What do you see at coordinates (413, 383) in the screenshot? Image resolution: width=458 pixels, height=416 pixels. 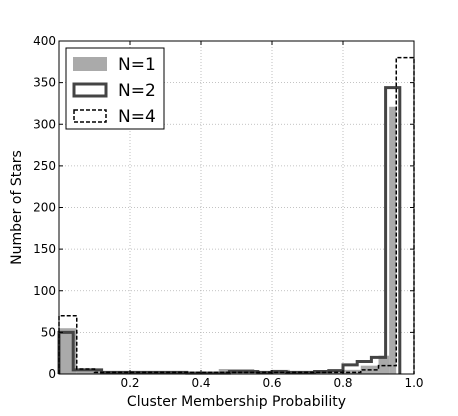 I see `x-tick-label: 1.0` at bounding box center [413, 383].